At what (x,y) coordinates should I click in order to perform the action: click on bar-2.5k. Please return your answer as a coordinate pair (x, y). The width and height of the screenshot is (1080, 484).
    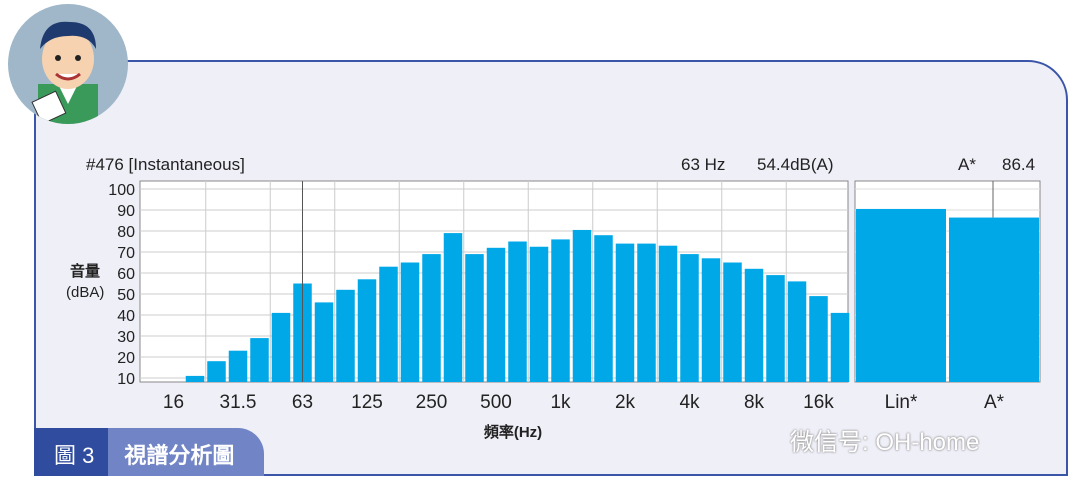
    Looking at the image, I should click on (646, 312).